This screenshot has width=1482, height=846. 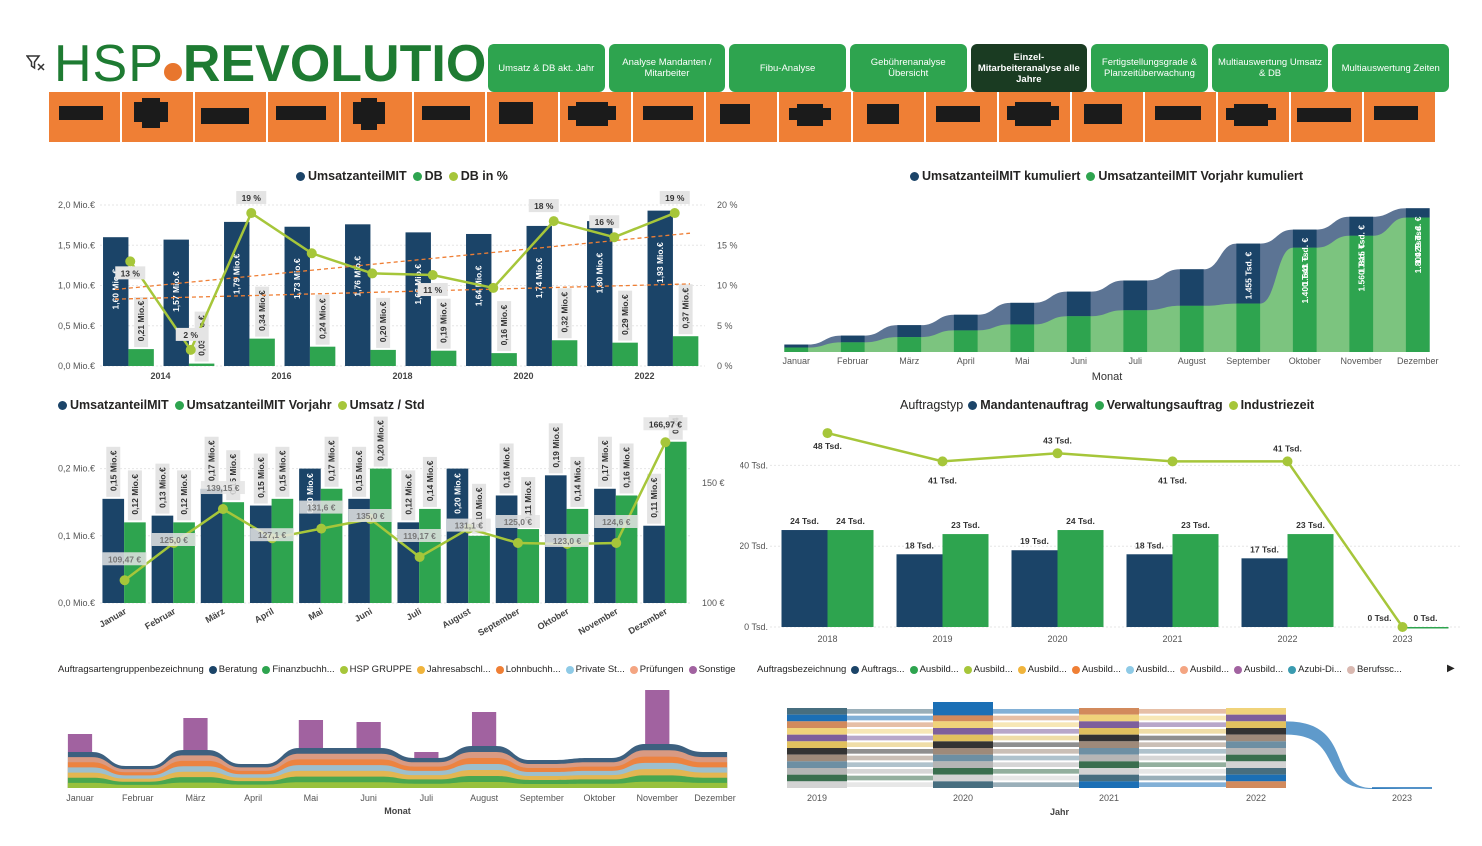 What do you see at coordinates (478, 176) in the screenshot?
I see `chart1-legend-item-db-pct: DB in %` at bounding box center [478, 176].